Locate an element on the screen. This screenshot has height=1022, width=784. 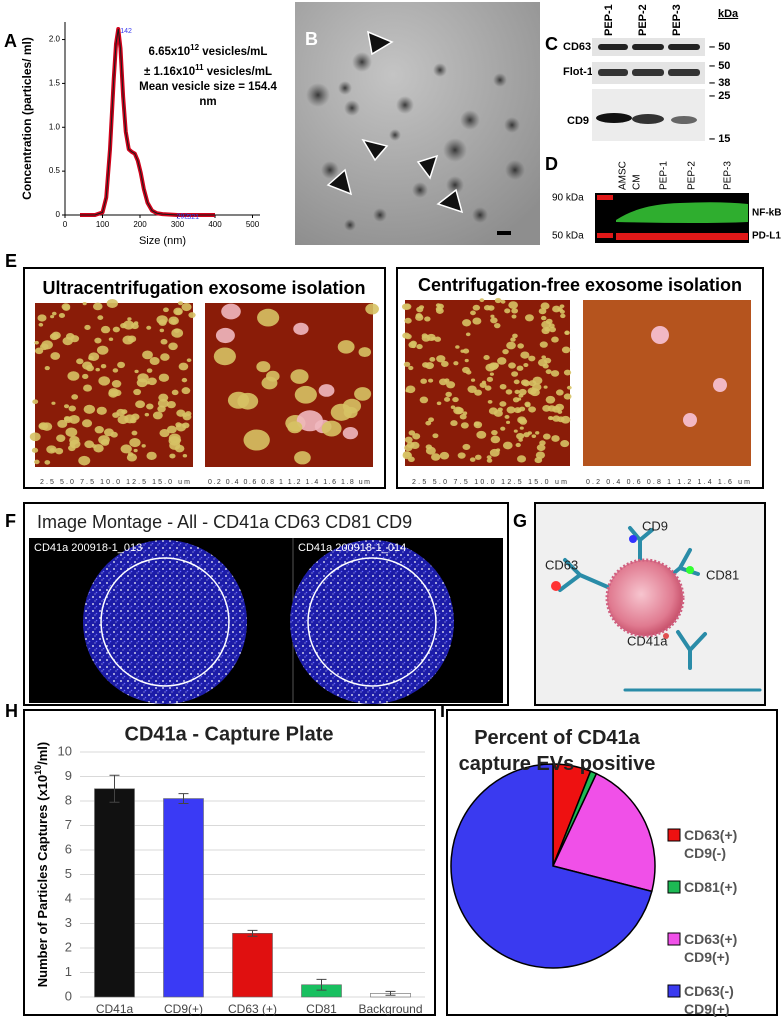
x-axis-label: Size (nm) is located at coordinates (162, 241).